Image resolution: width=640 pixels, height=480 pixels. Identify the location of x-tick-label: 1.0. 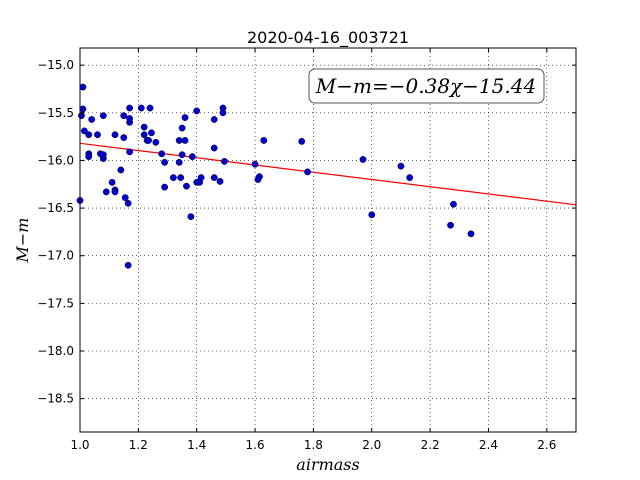
(79, 445).